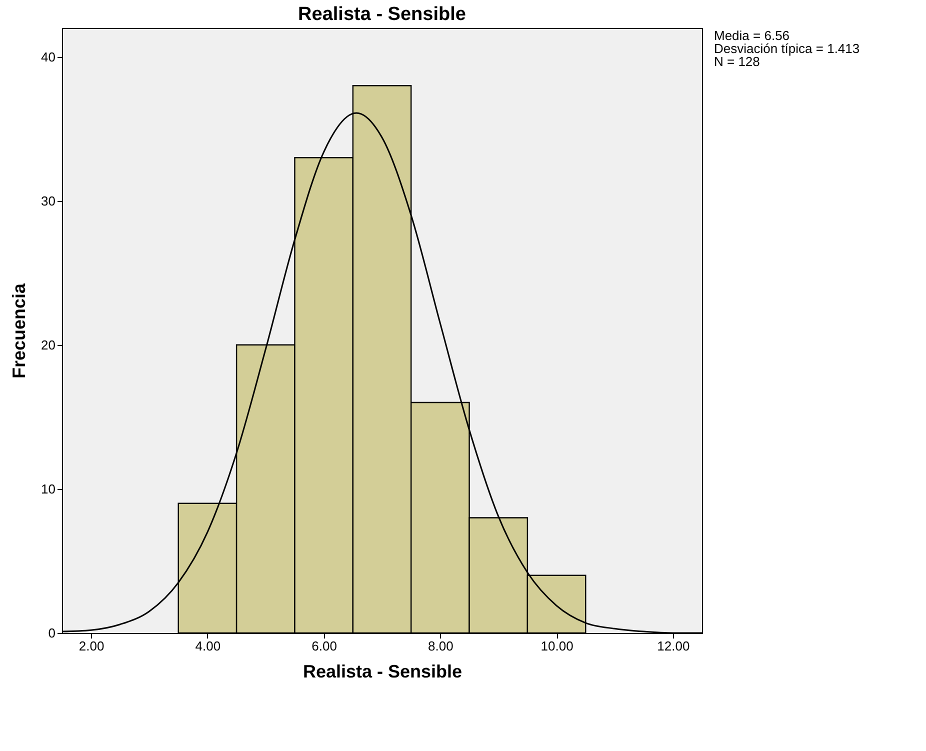 Image resolution: width=926 pixels, height=751 pixels. Describe the element at coordinates (673, 646) in the screenshot. I see `x-tick-label: 12.00` at that location.